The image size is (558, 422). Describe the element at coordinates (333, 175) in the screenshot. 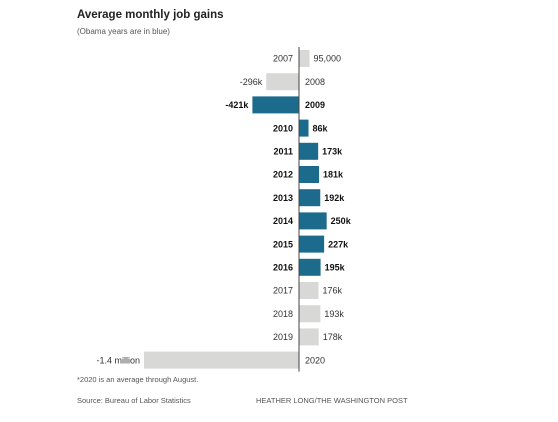

I see `value-label-2012: 181k` at that location.